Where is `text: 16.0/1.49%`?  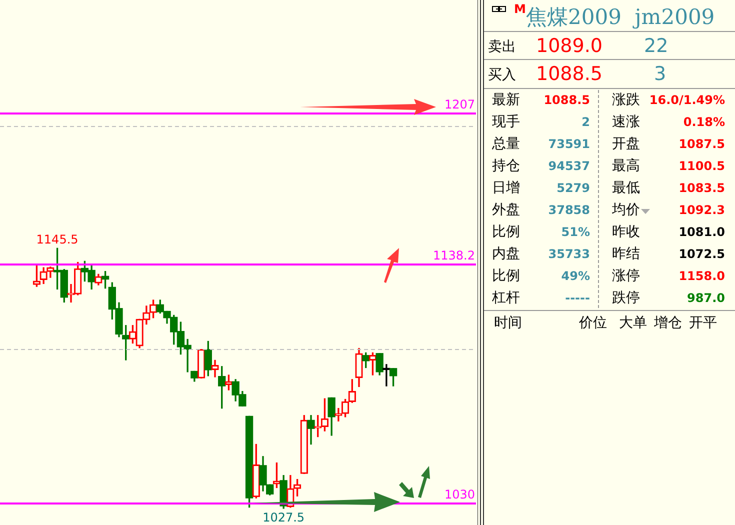
text: 16.0/1.49% is located at coordinates (687, 100).